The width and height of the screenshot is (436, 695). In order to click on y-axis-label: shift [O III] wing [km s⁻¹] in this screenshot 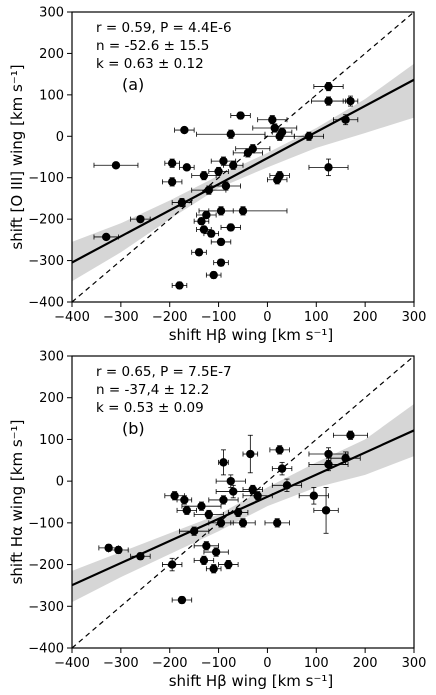, I will do `click(17, 156)`.